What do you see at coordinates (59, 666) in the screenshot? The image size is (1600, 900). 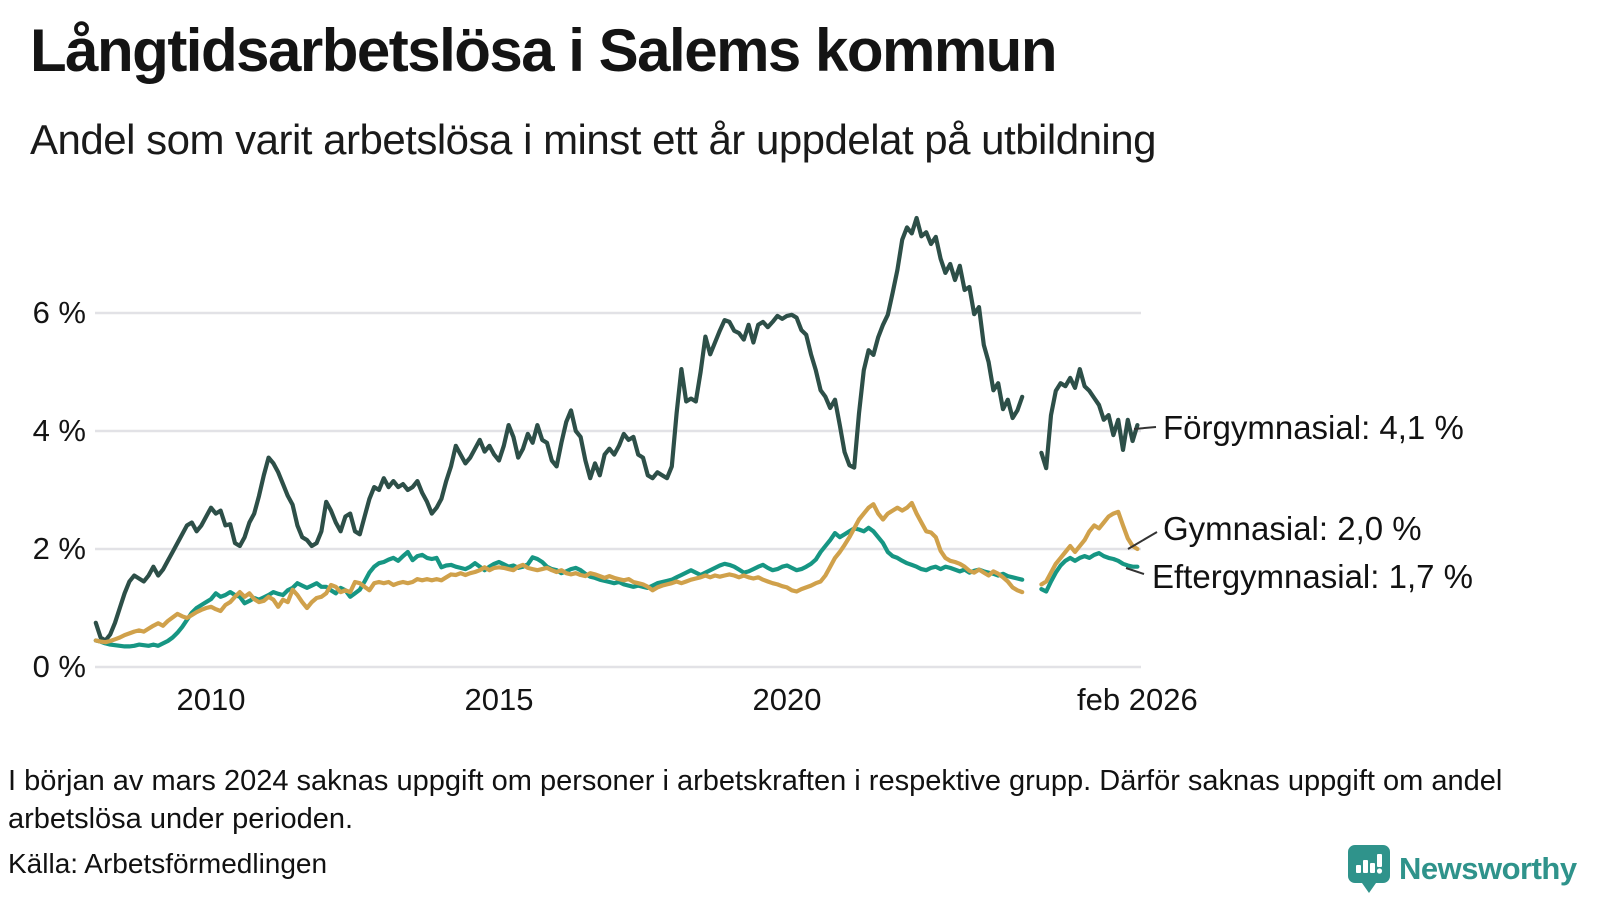 I see `y-tick-label: 0 %` at bounding box center [59, 666].